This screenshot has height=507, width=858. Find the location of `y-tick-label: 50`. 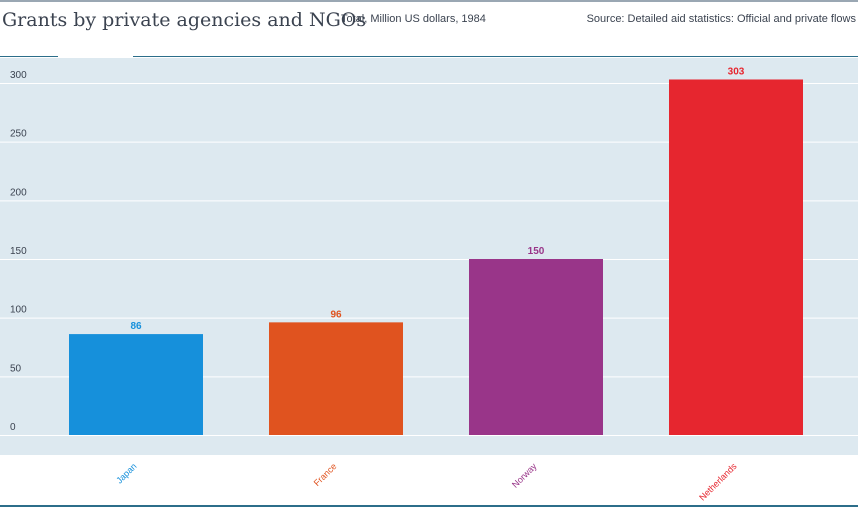

y-tick-label: 50 is located at coordinates (16, 368).